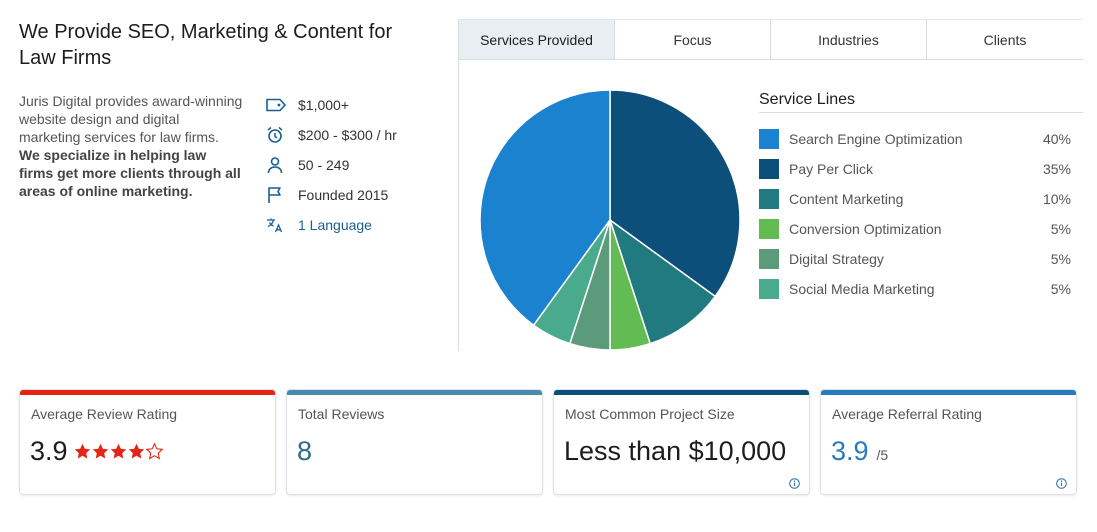  I want to click on card-total-reviews: Total Reviews 8, so click(414, 442).